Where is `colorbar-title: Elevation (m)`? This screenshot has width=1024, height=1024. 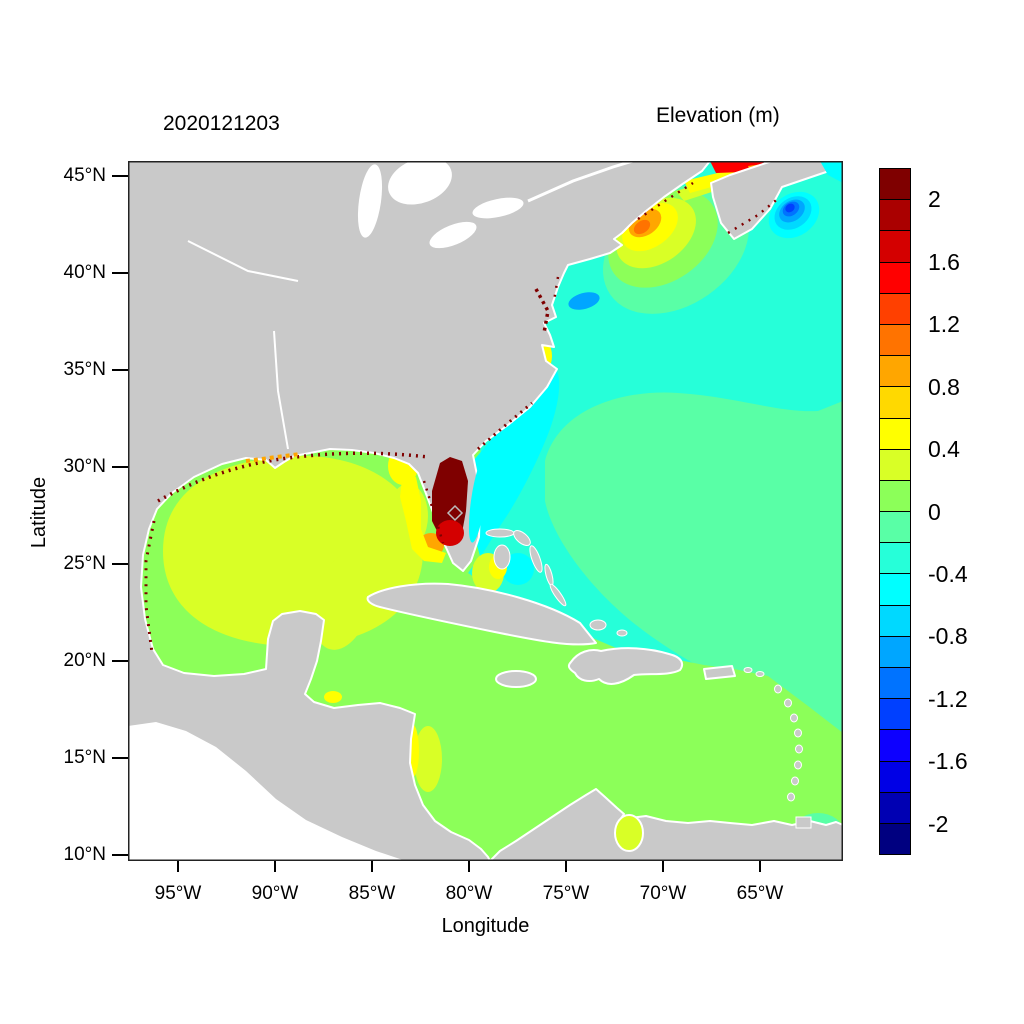
colorbar-title: Elevation (m) is located at coordinates (718, 115).